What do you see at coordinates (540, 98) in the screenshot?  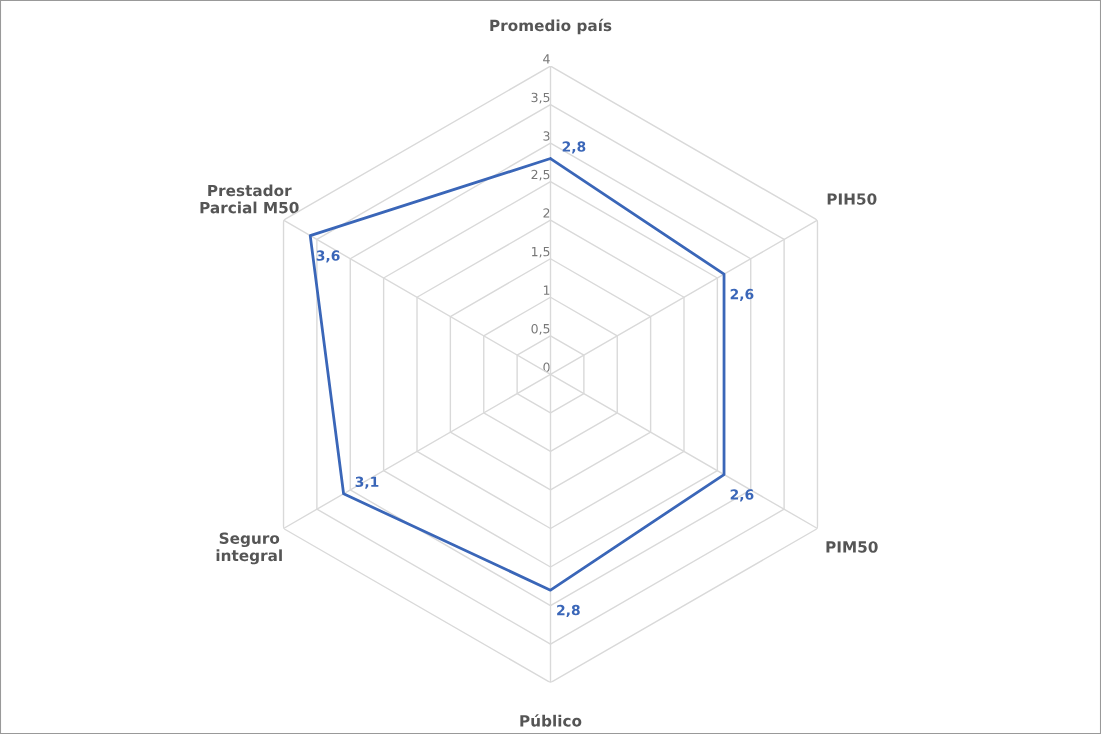 I see `y-tick-label: 3,5` at bounding box center [540, 98].